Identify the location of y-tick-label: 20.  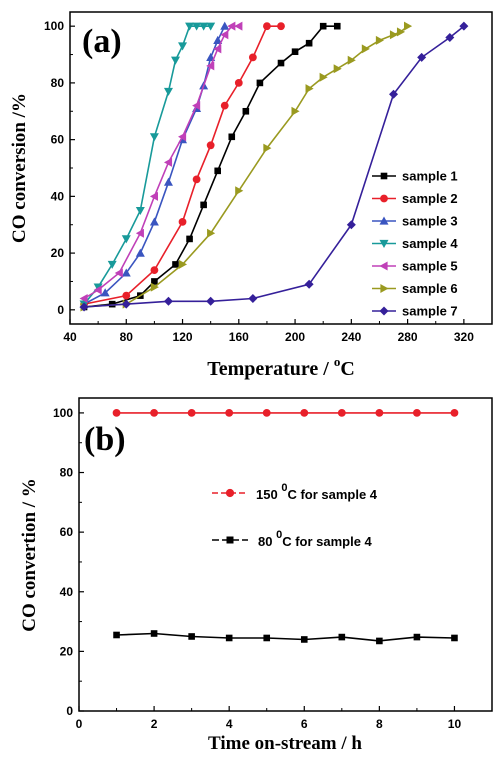
(67, 651).